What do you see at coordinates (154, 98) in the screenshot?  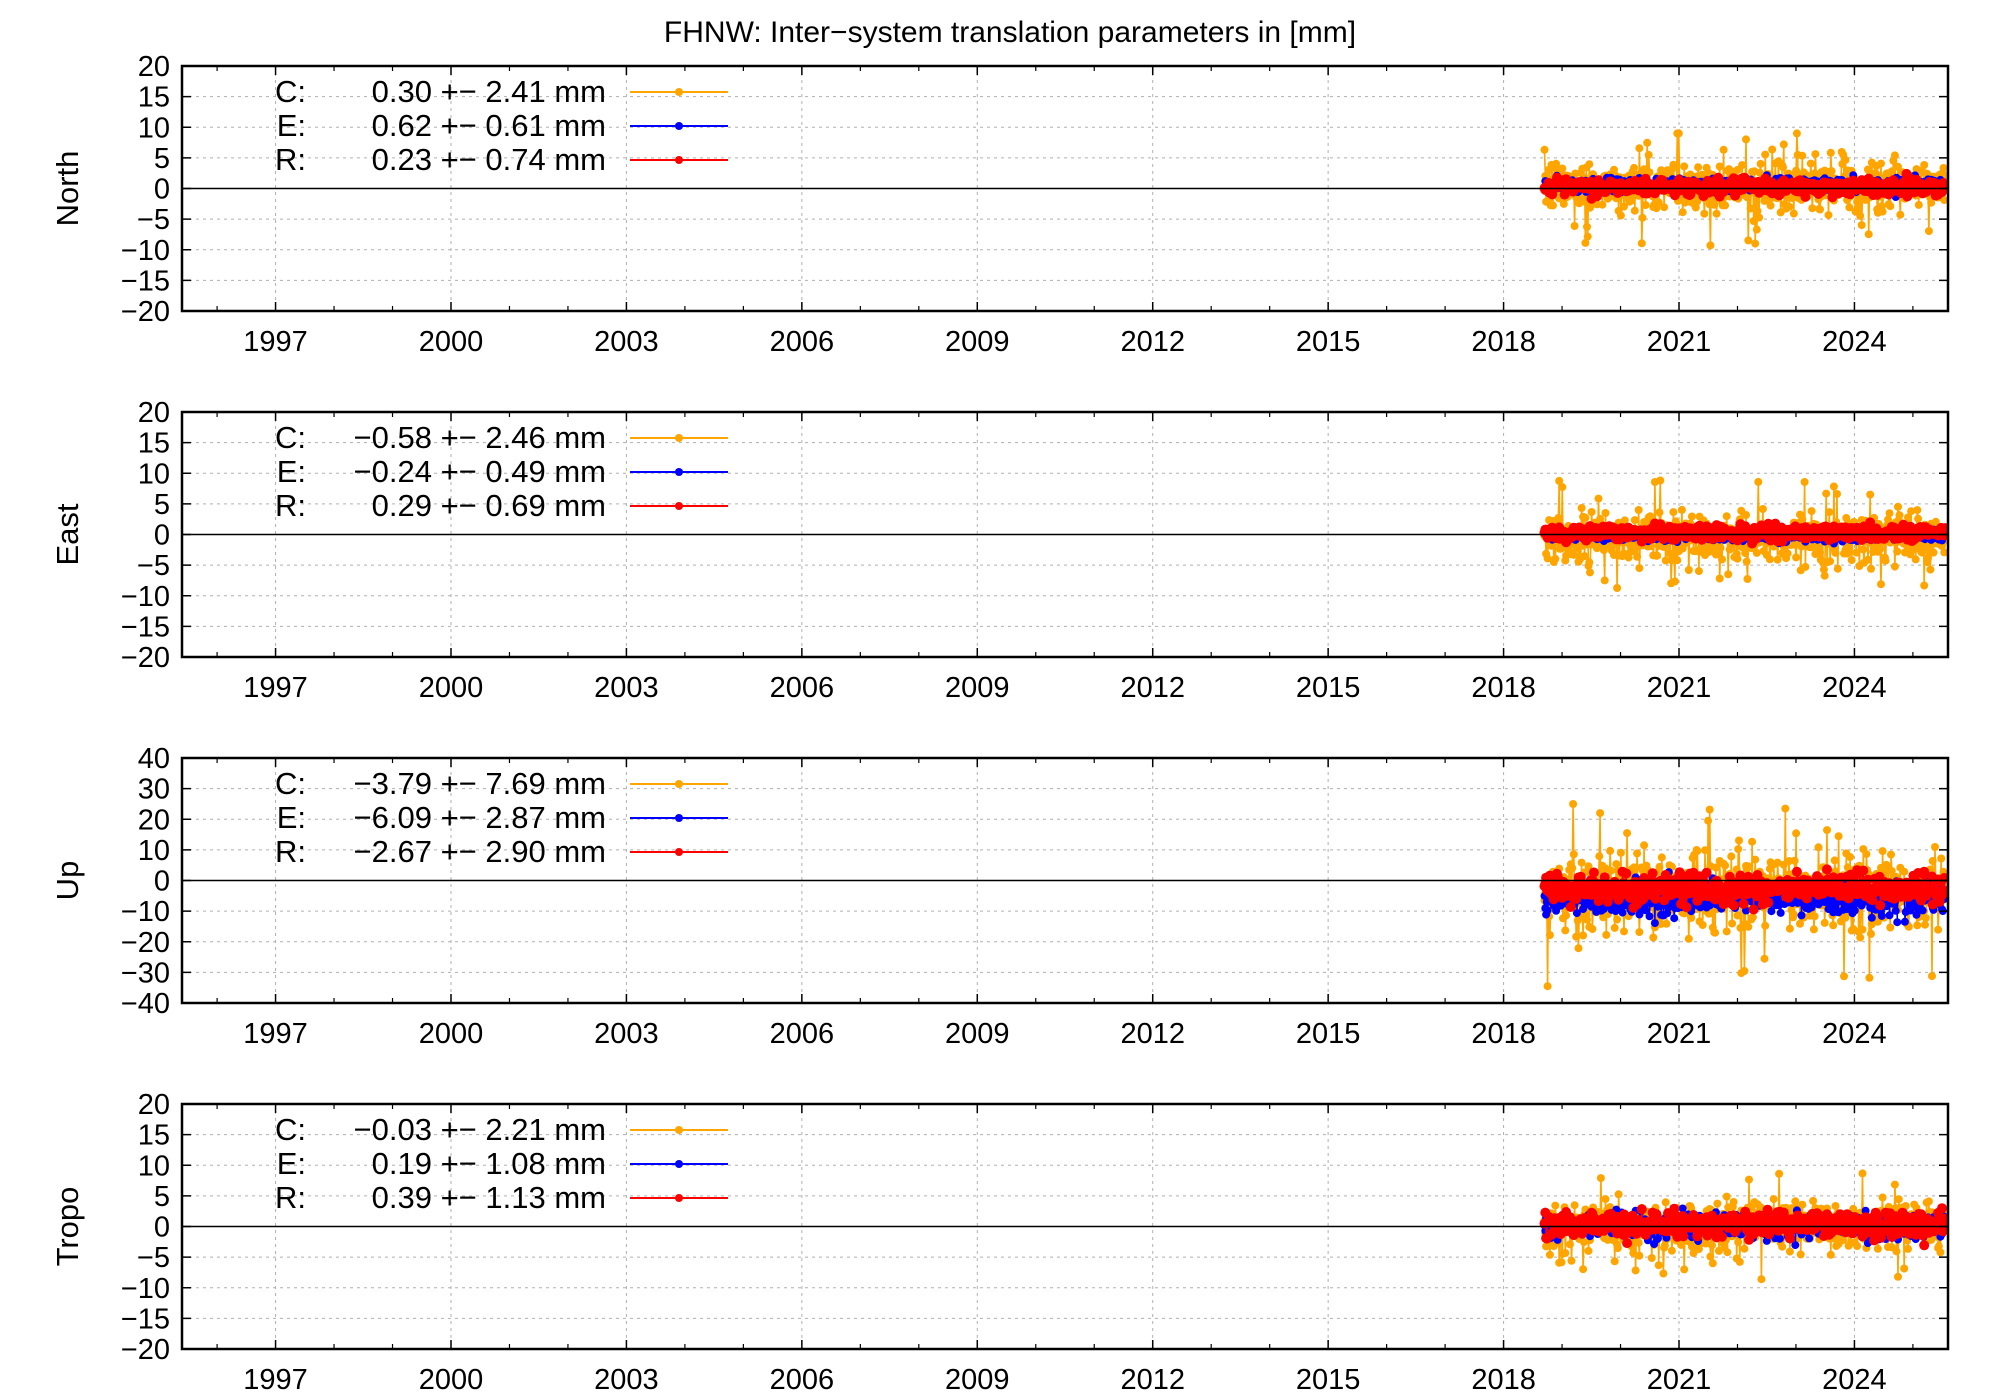 I see `y-tick-label: 15` at bounding box center [154, 98].